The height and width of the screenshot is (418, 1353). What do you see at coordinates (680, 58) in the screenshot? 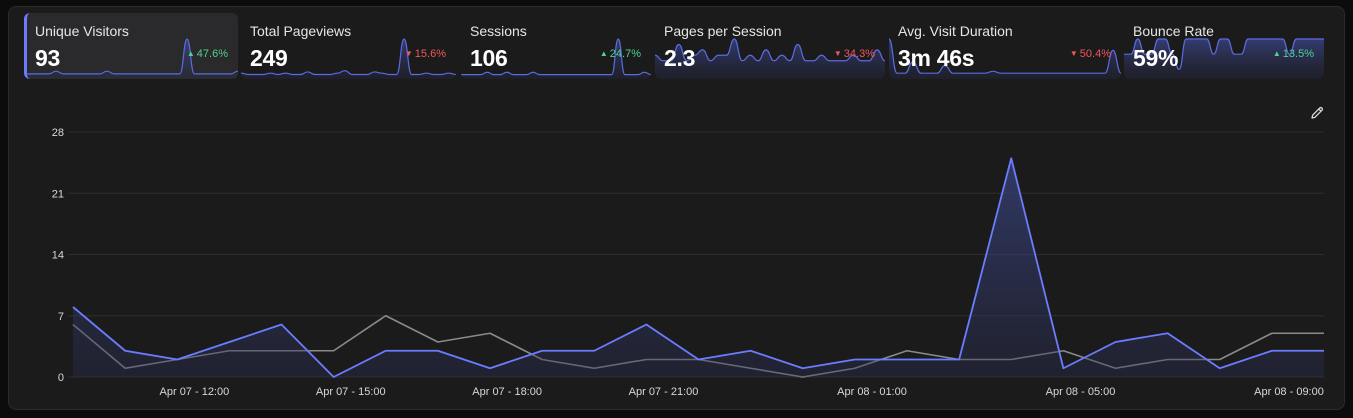
I see `metric-value: 2.3` at bounding box center [680, 58].